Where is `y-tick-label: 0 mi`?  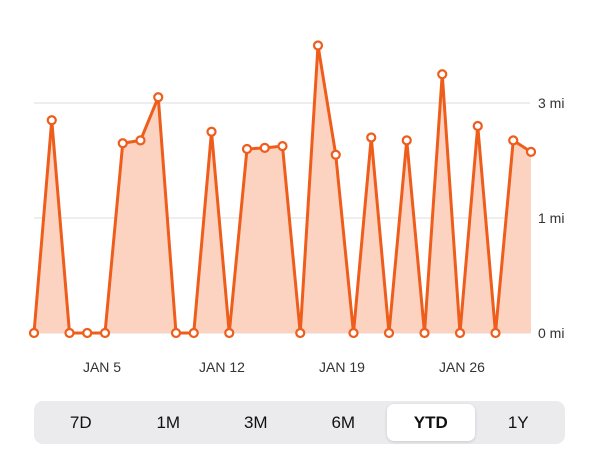
y-tick-label: 0 mi is located at coordinates (551, 333).